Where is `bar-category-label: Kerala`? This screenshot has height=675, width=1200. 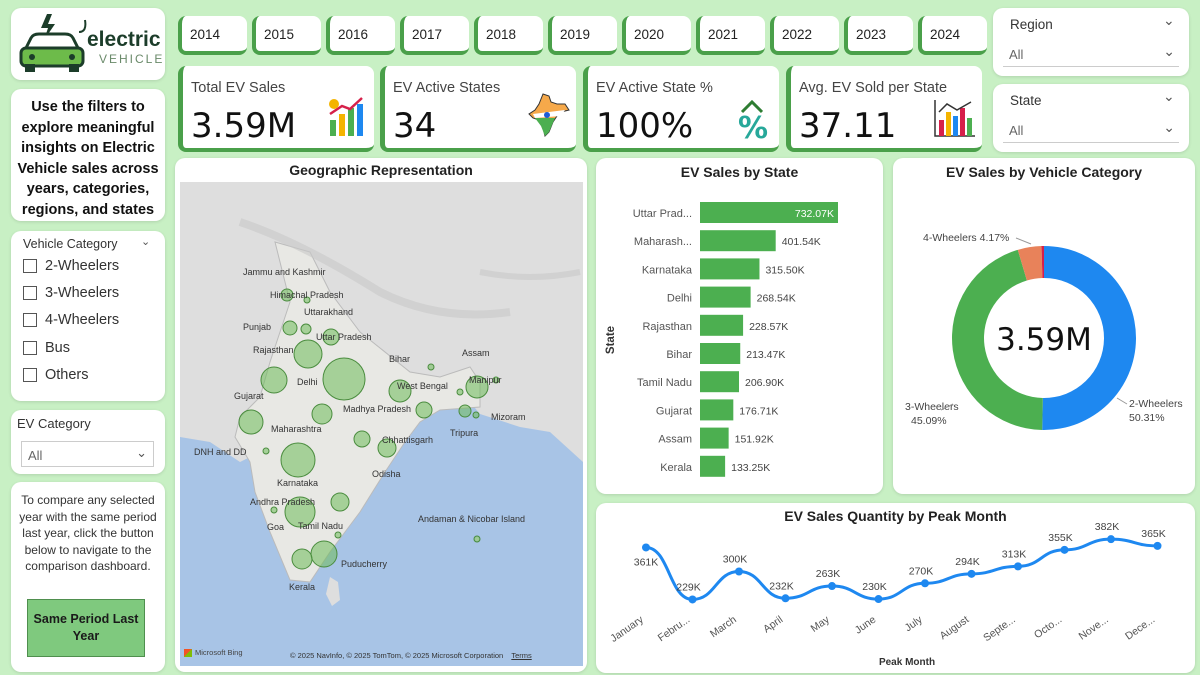 bar-category-label: Kerala is located at coordinates (676, 468).